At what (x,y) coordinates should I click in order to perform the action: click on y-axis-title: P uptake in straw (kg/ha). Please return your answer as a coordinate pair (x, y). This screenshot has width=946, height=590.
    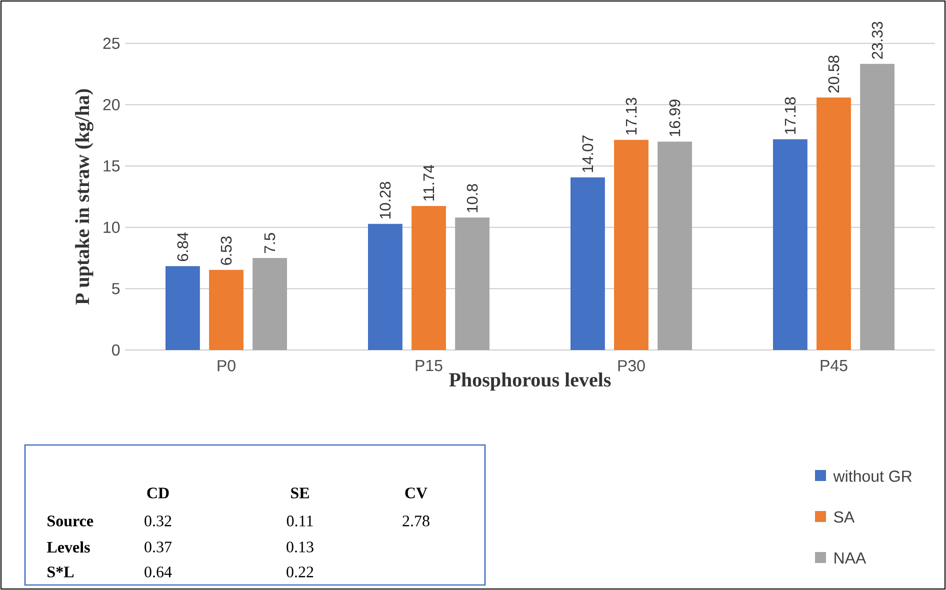
    Looking at the image, I should click on (84, 197).